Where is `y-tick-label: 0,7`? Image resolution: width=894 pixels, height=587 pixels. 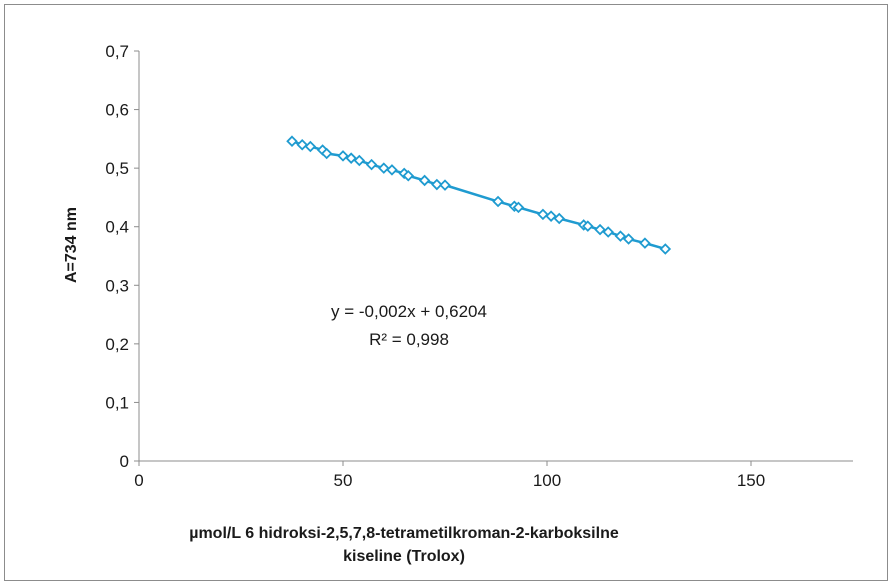
y-tick-label: 0,7 is located at coordinates (117, 51).